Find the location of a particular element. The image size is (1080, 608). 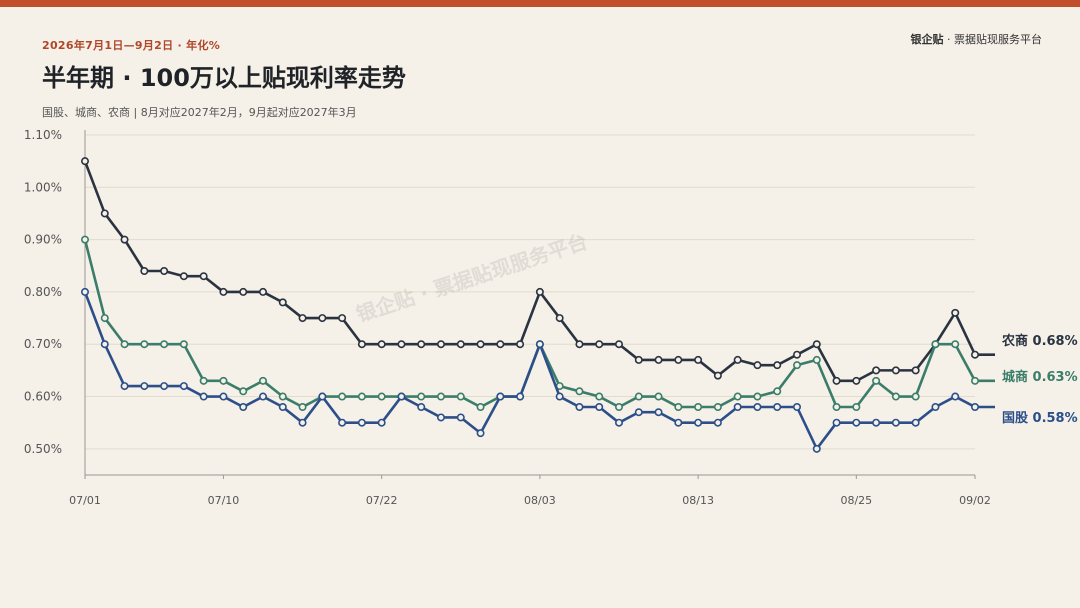

y-tick-label: 0.70% is located at coordinates (43, 344).